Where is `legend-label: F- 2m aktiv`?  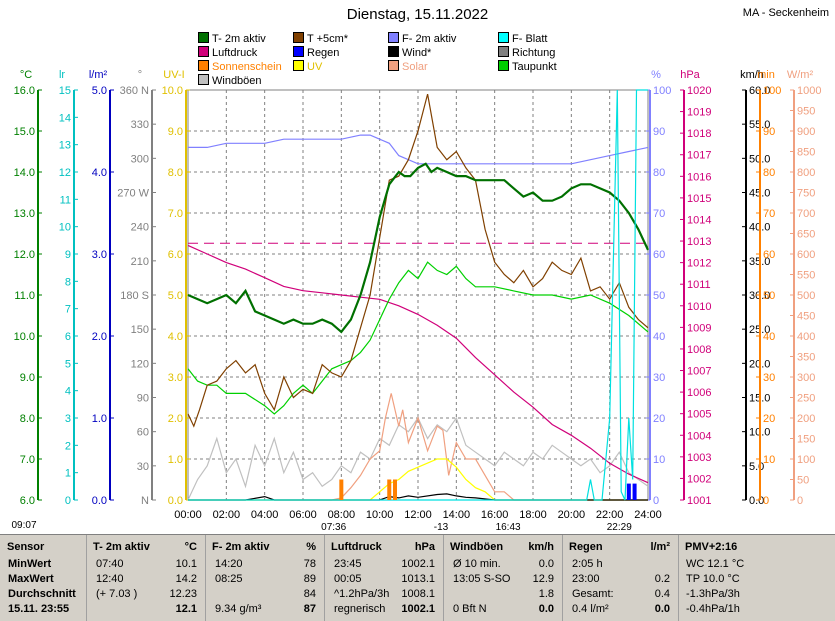 legend-label: F- 2m aktiv is located at coordinates (429, 39).